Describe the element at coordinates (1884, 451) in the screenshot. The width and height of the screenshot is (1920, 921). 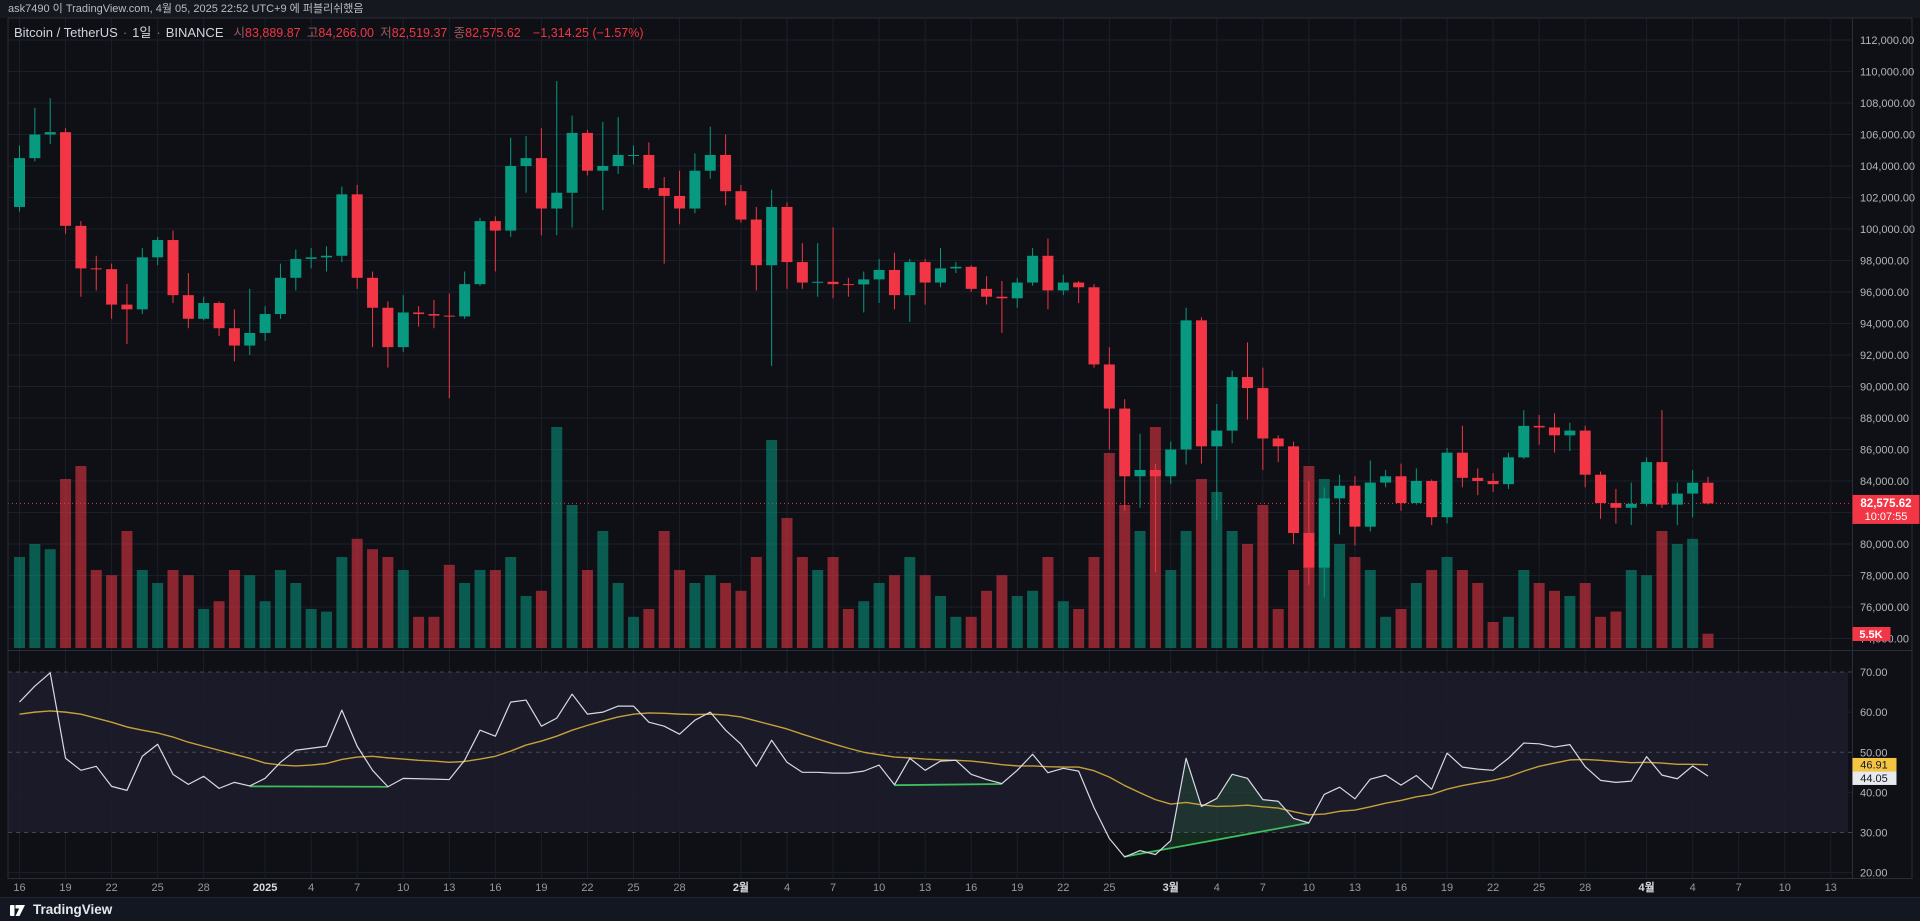
I see `price-tick-label: 86,000.00` at that location.